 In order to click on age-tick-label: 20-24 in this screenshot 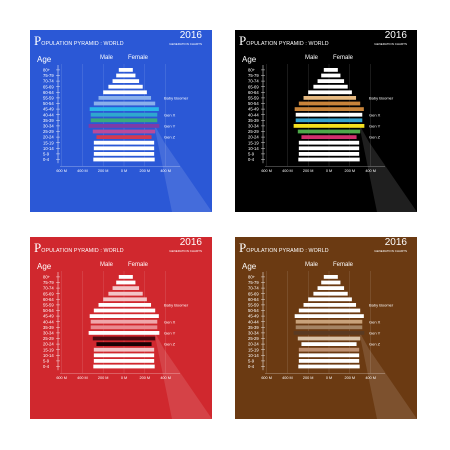, I will do `click(48, 137)`.